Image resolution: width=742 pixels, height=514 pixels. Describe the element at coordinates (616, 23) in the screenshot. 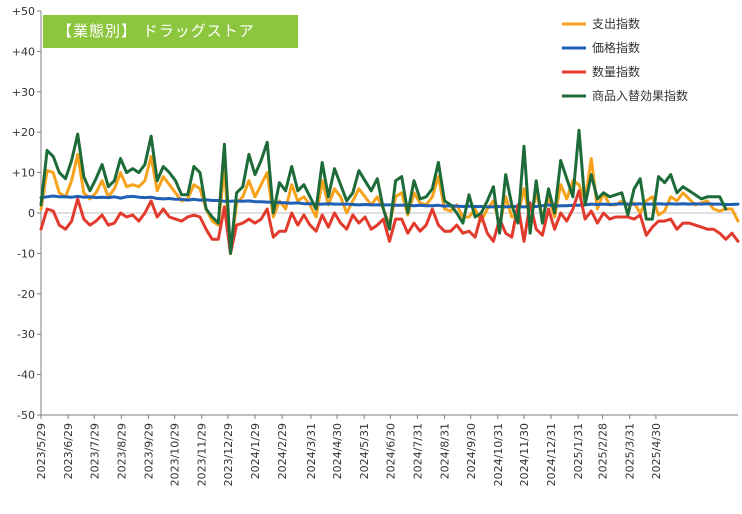

I see `legend-label: 支出指数` at that location.